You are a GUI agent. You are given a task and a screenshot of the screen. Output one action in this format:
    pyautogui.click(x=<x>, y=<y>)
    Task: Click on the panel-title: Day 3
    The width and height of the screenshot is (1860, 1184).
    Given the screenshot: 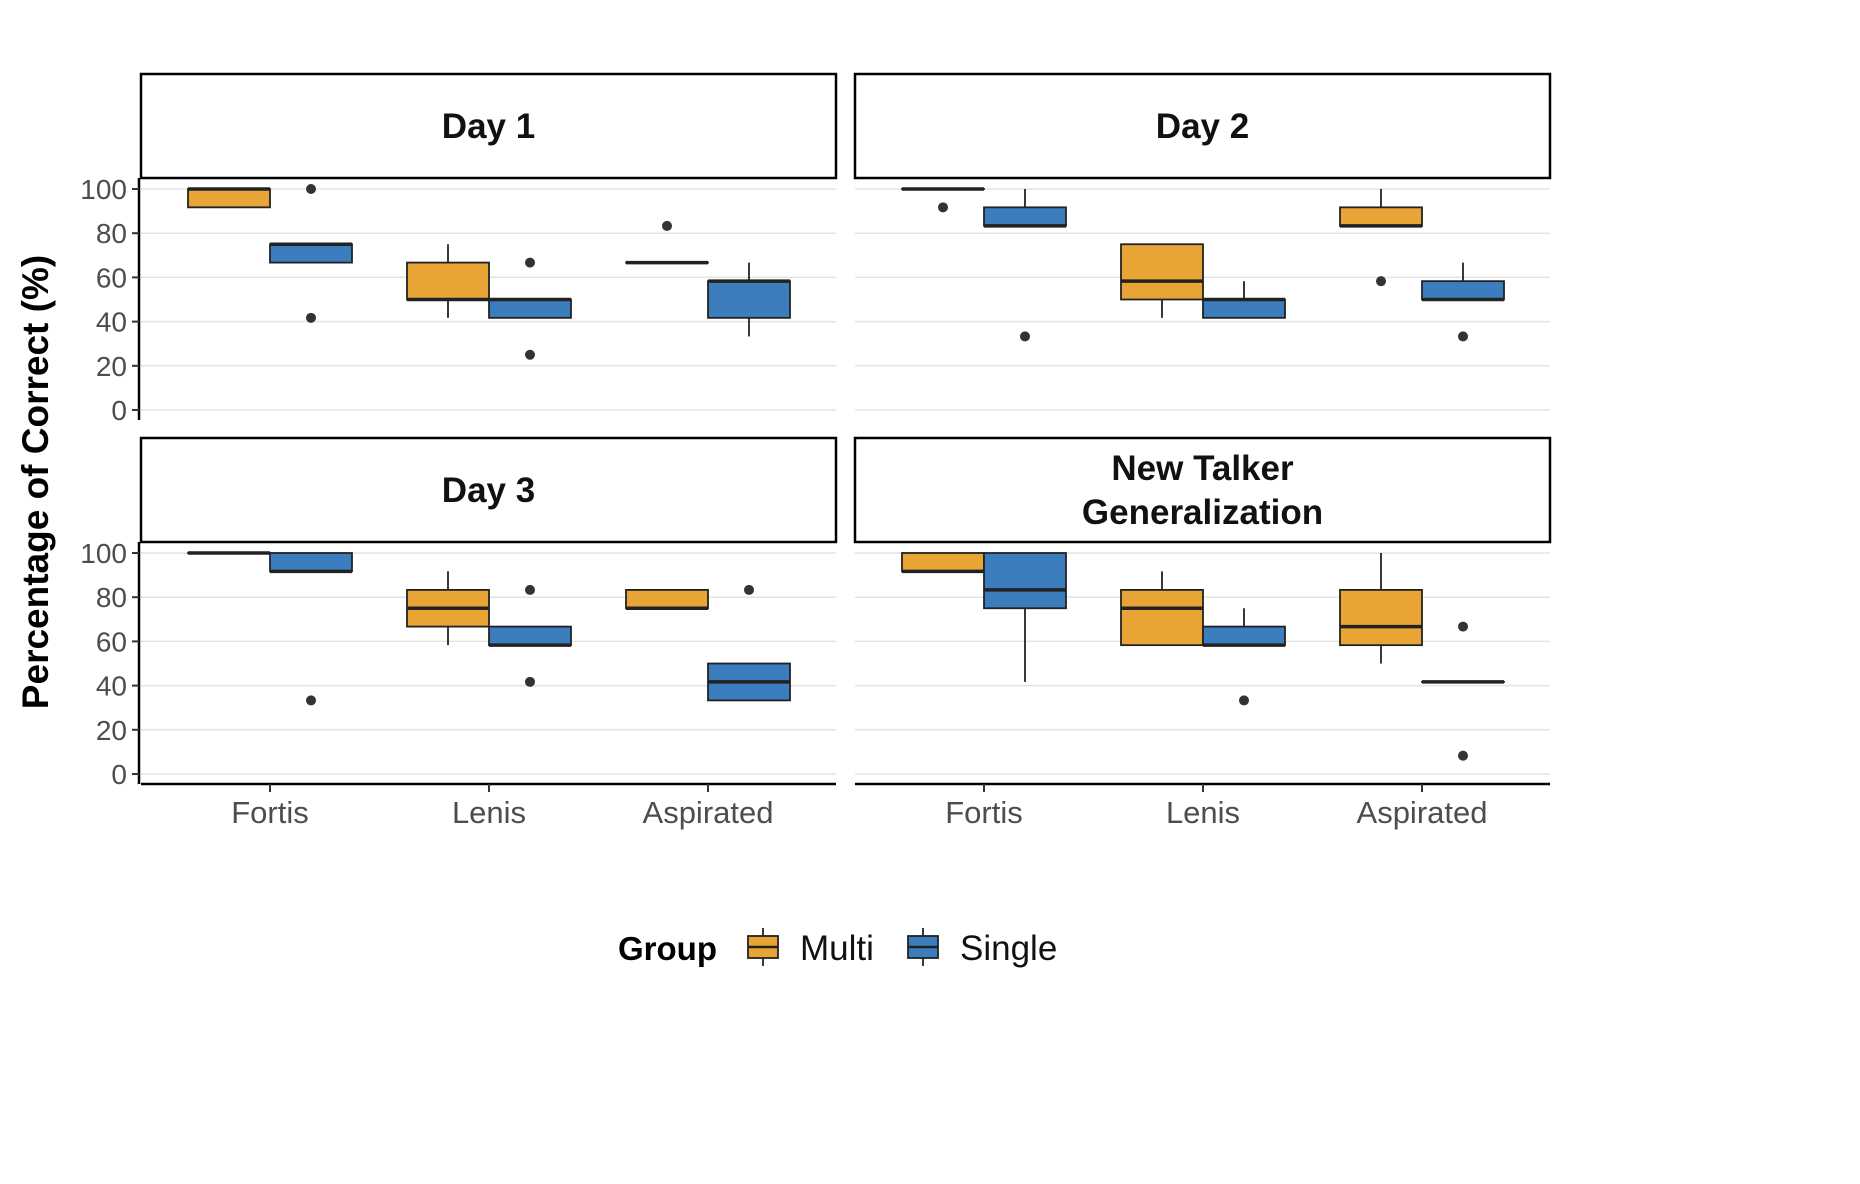 What is the action you would take?
    pyautogui.click(x=488, y=490)
    